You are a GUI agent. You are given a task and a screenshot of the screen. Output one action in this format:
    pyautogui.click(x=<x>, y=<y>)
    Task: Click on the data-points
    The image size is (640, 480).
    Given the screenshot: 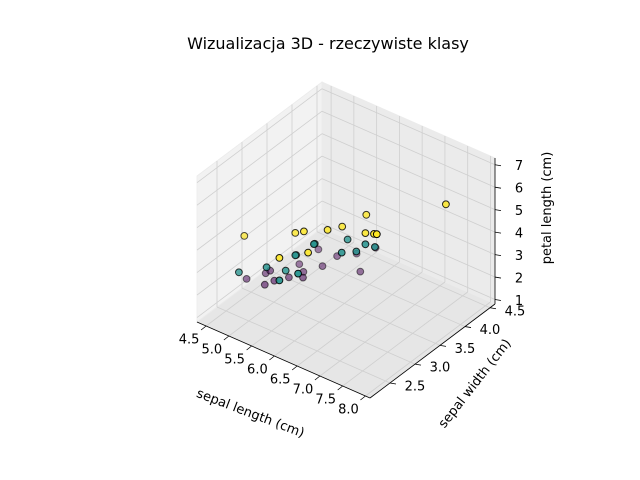 What is the action you would take?
    pyautogui.click(x=342, y=244)
    